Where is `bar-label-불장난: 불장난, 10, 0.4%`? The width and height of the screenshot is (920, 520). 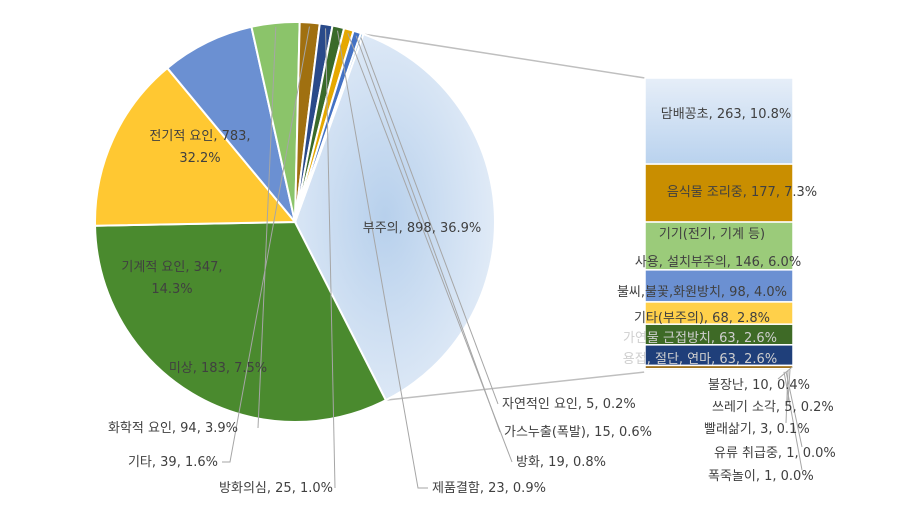
bar-label-불장난: 불장난, 10, 0.4% is located at coordinates (759, 385).